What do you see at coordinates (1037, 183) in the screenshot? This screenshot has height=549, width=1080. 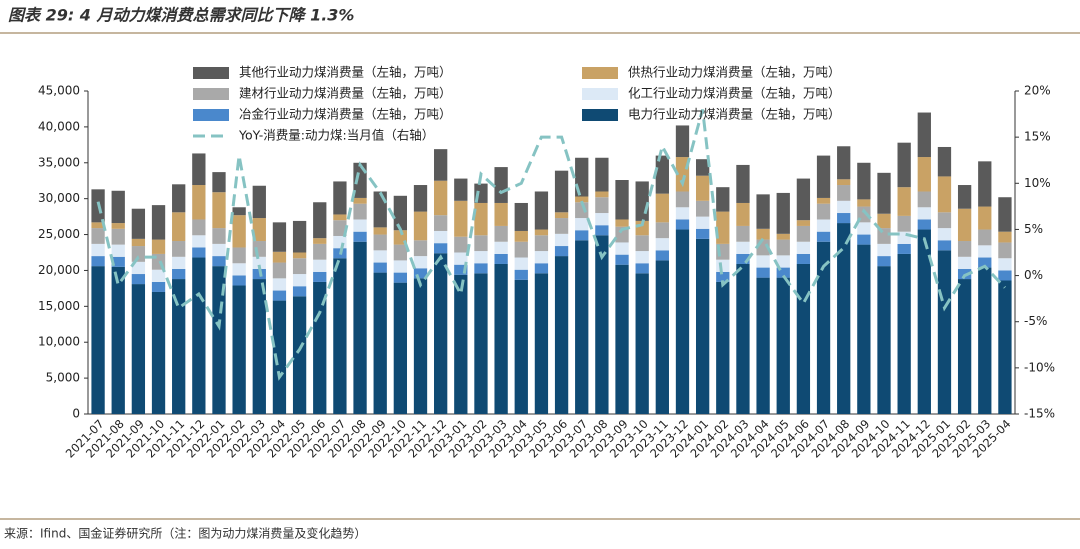 I see `y2-tick-label: 10%` at bounding box center [1037, 183].